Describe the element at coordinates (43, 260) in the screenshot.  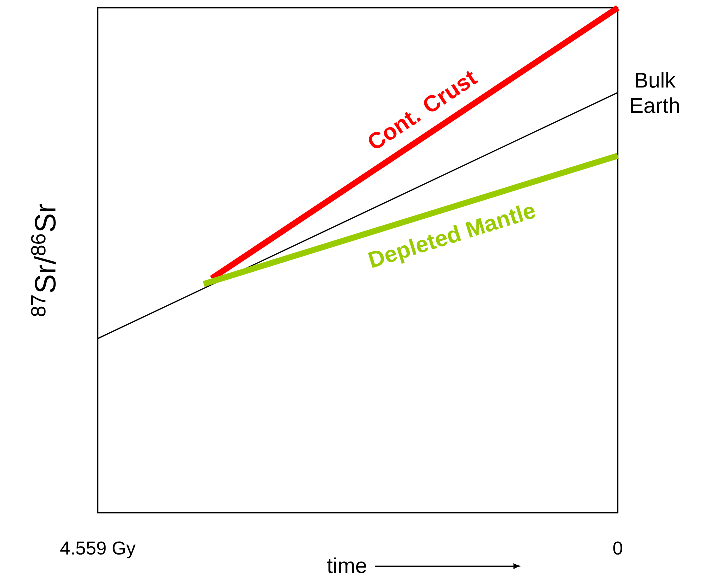
I see `y-axis-title: $^{87}$Sr/$^{86}$Sr` at that location.